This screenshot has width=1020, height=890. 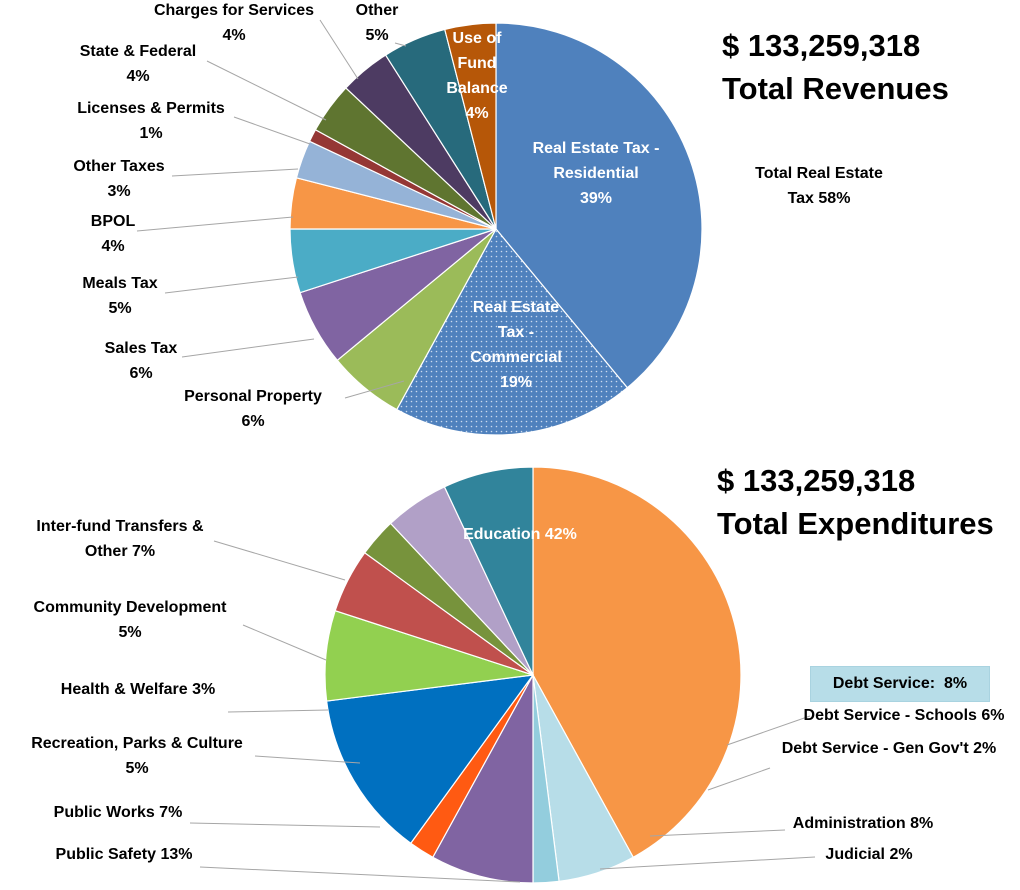 What do you see at coordinates (835, 88) in the screenshot?
I see `revenue-total-label: Total Revenues` at bounding box center [835, 88].